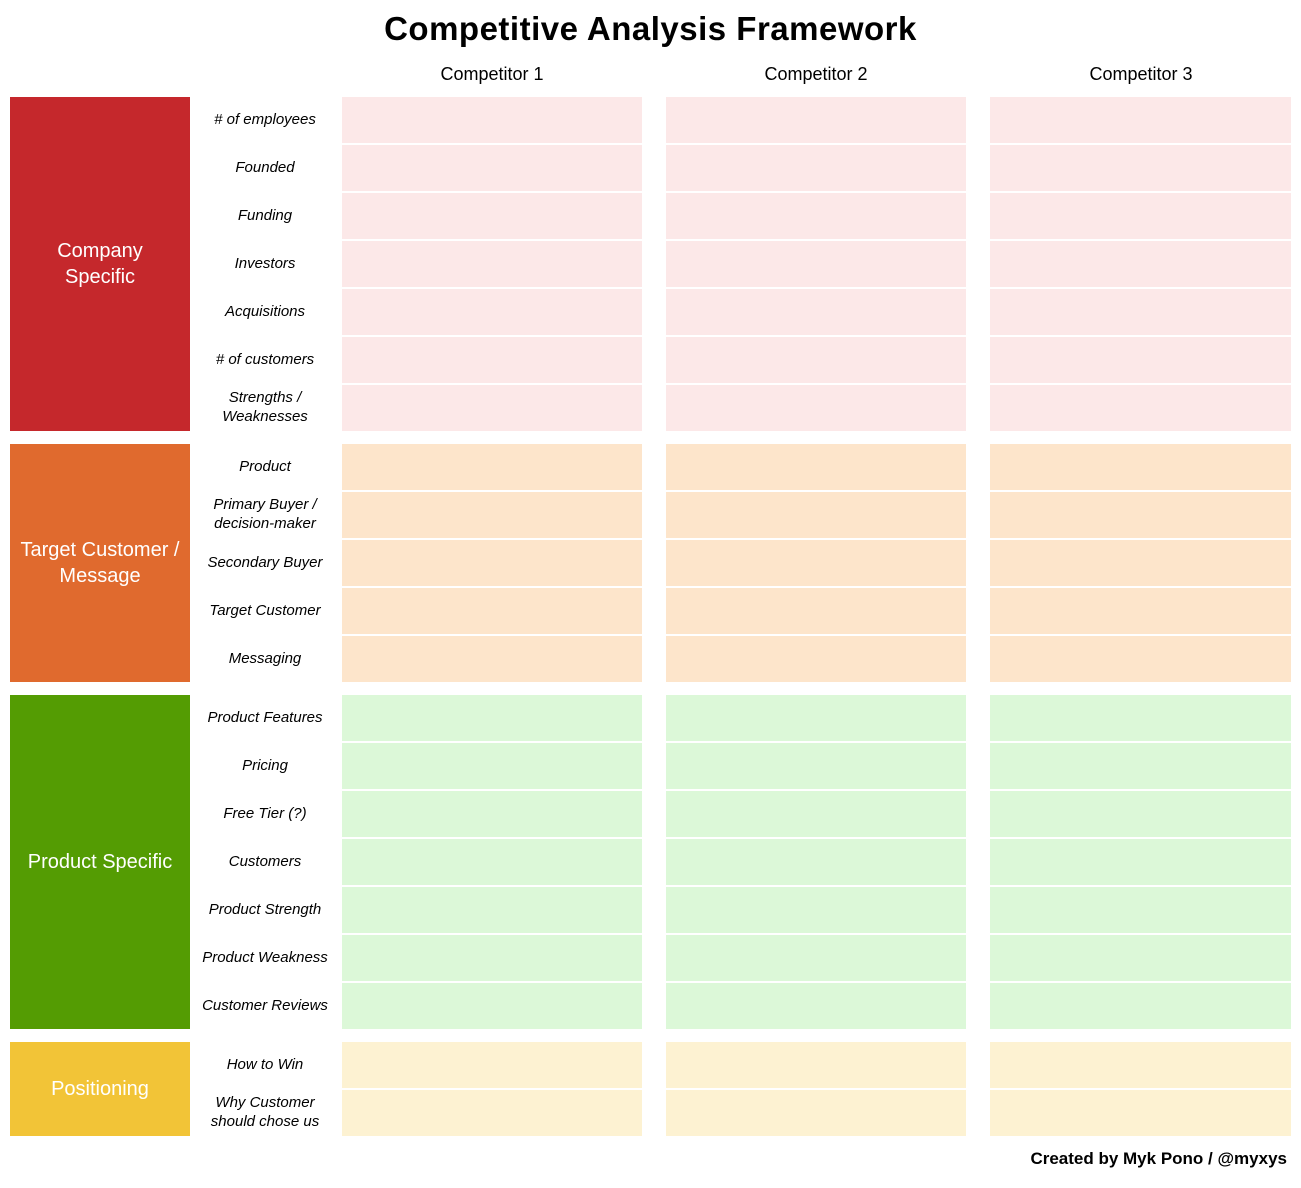 The image size is (1301, 1188). What do you see at coordinates (265, 765) in the screenshot?
I see `row-label-pricing: Pricing` at bounding box center [265, 765].